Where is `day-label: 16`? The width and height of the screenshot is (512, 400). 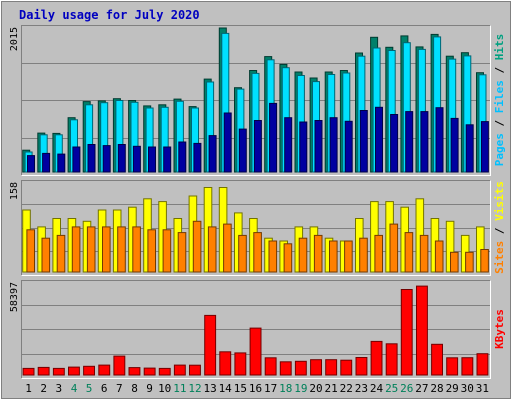
day-label: 16 is located at coordinates (255, 388).